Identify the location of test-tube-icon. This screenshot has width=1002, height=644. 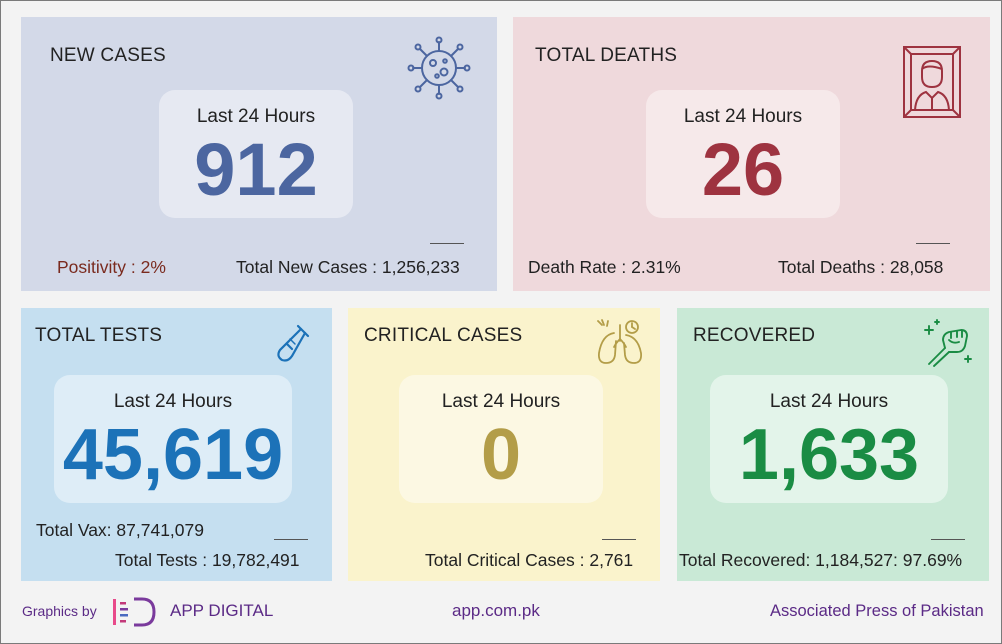
(292, 344).